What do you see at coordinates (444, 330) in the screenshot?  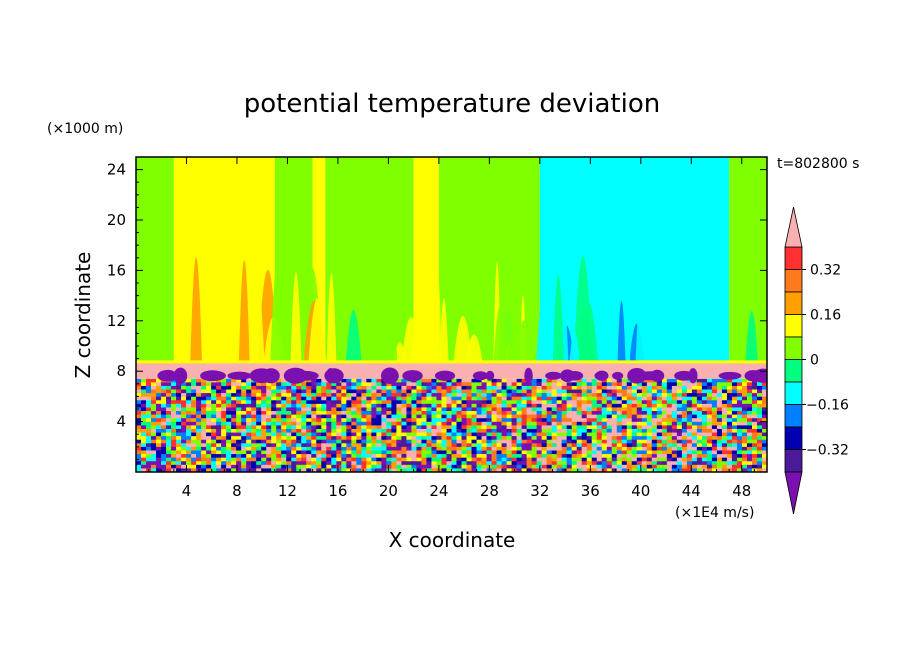 I see `plume` at bounding box center [444, 330].